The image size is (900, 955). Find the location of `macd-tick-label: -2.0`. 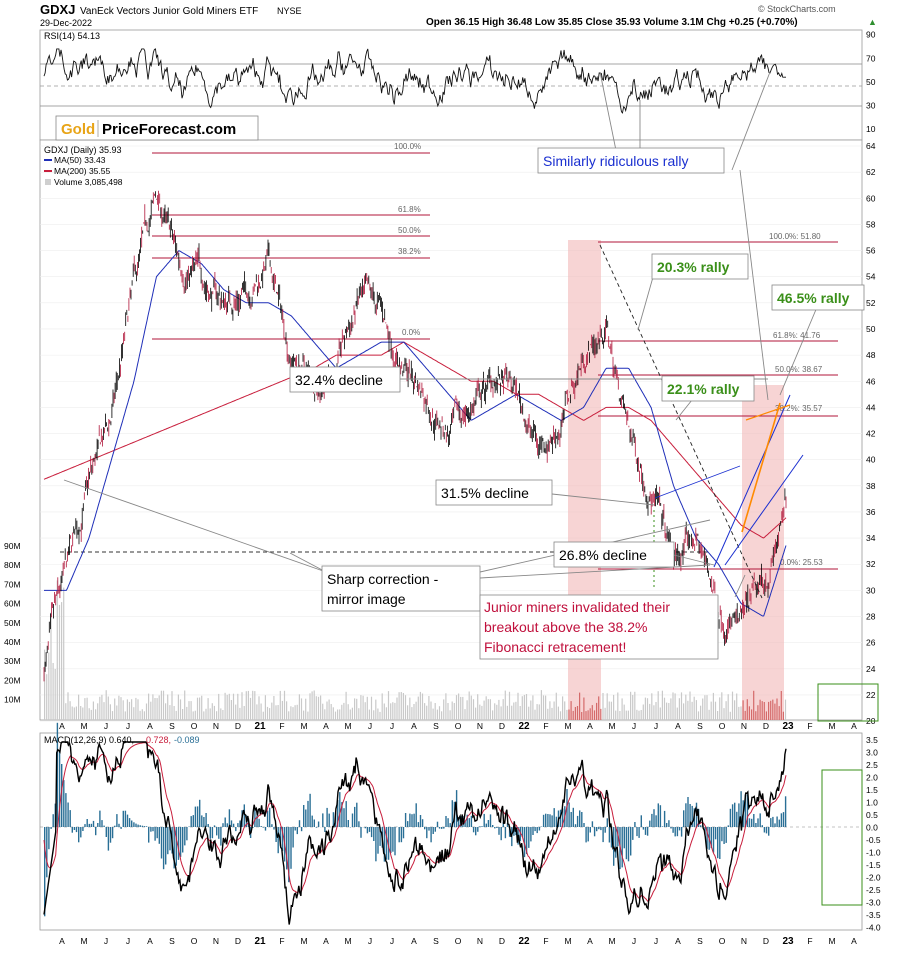

macd-tick-label: -2.0 is located at coordinates (873, 878).